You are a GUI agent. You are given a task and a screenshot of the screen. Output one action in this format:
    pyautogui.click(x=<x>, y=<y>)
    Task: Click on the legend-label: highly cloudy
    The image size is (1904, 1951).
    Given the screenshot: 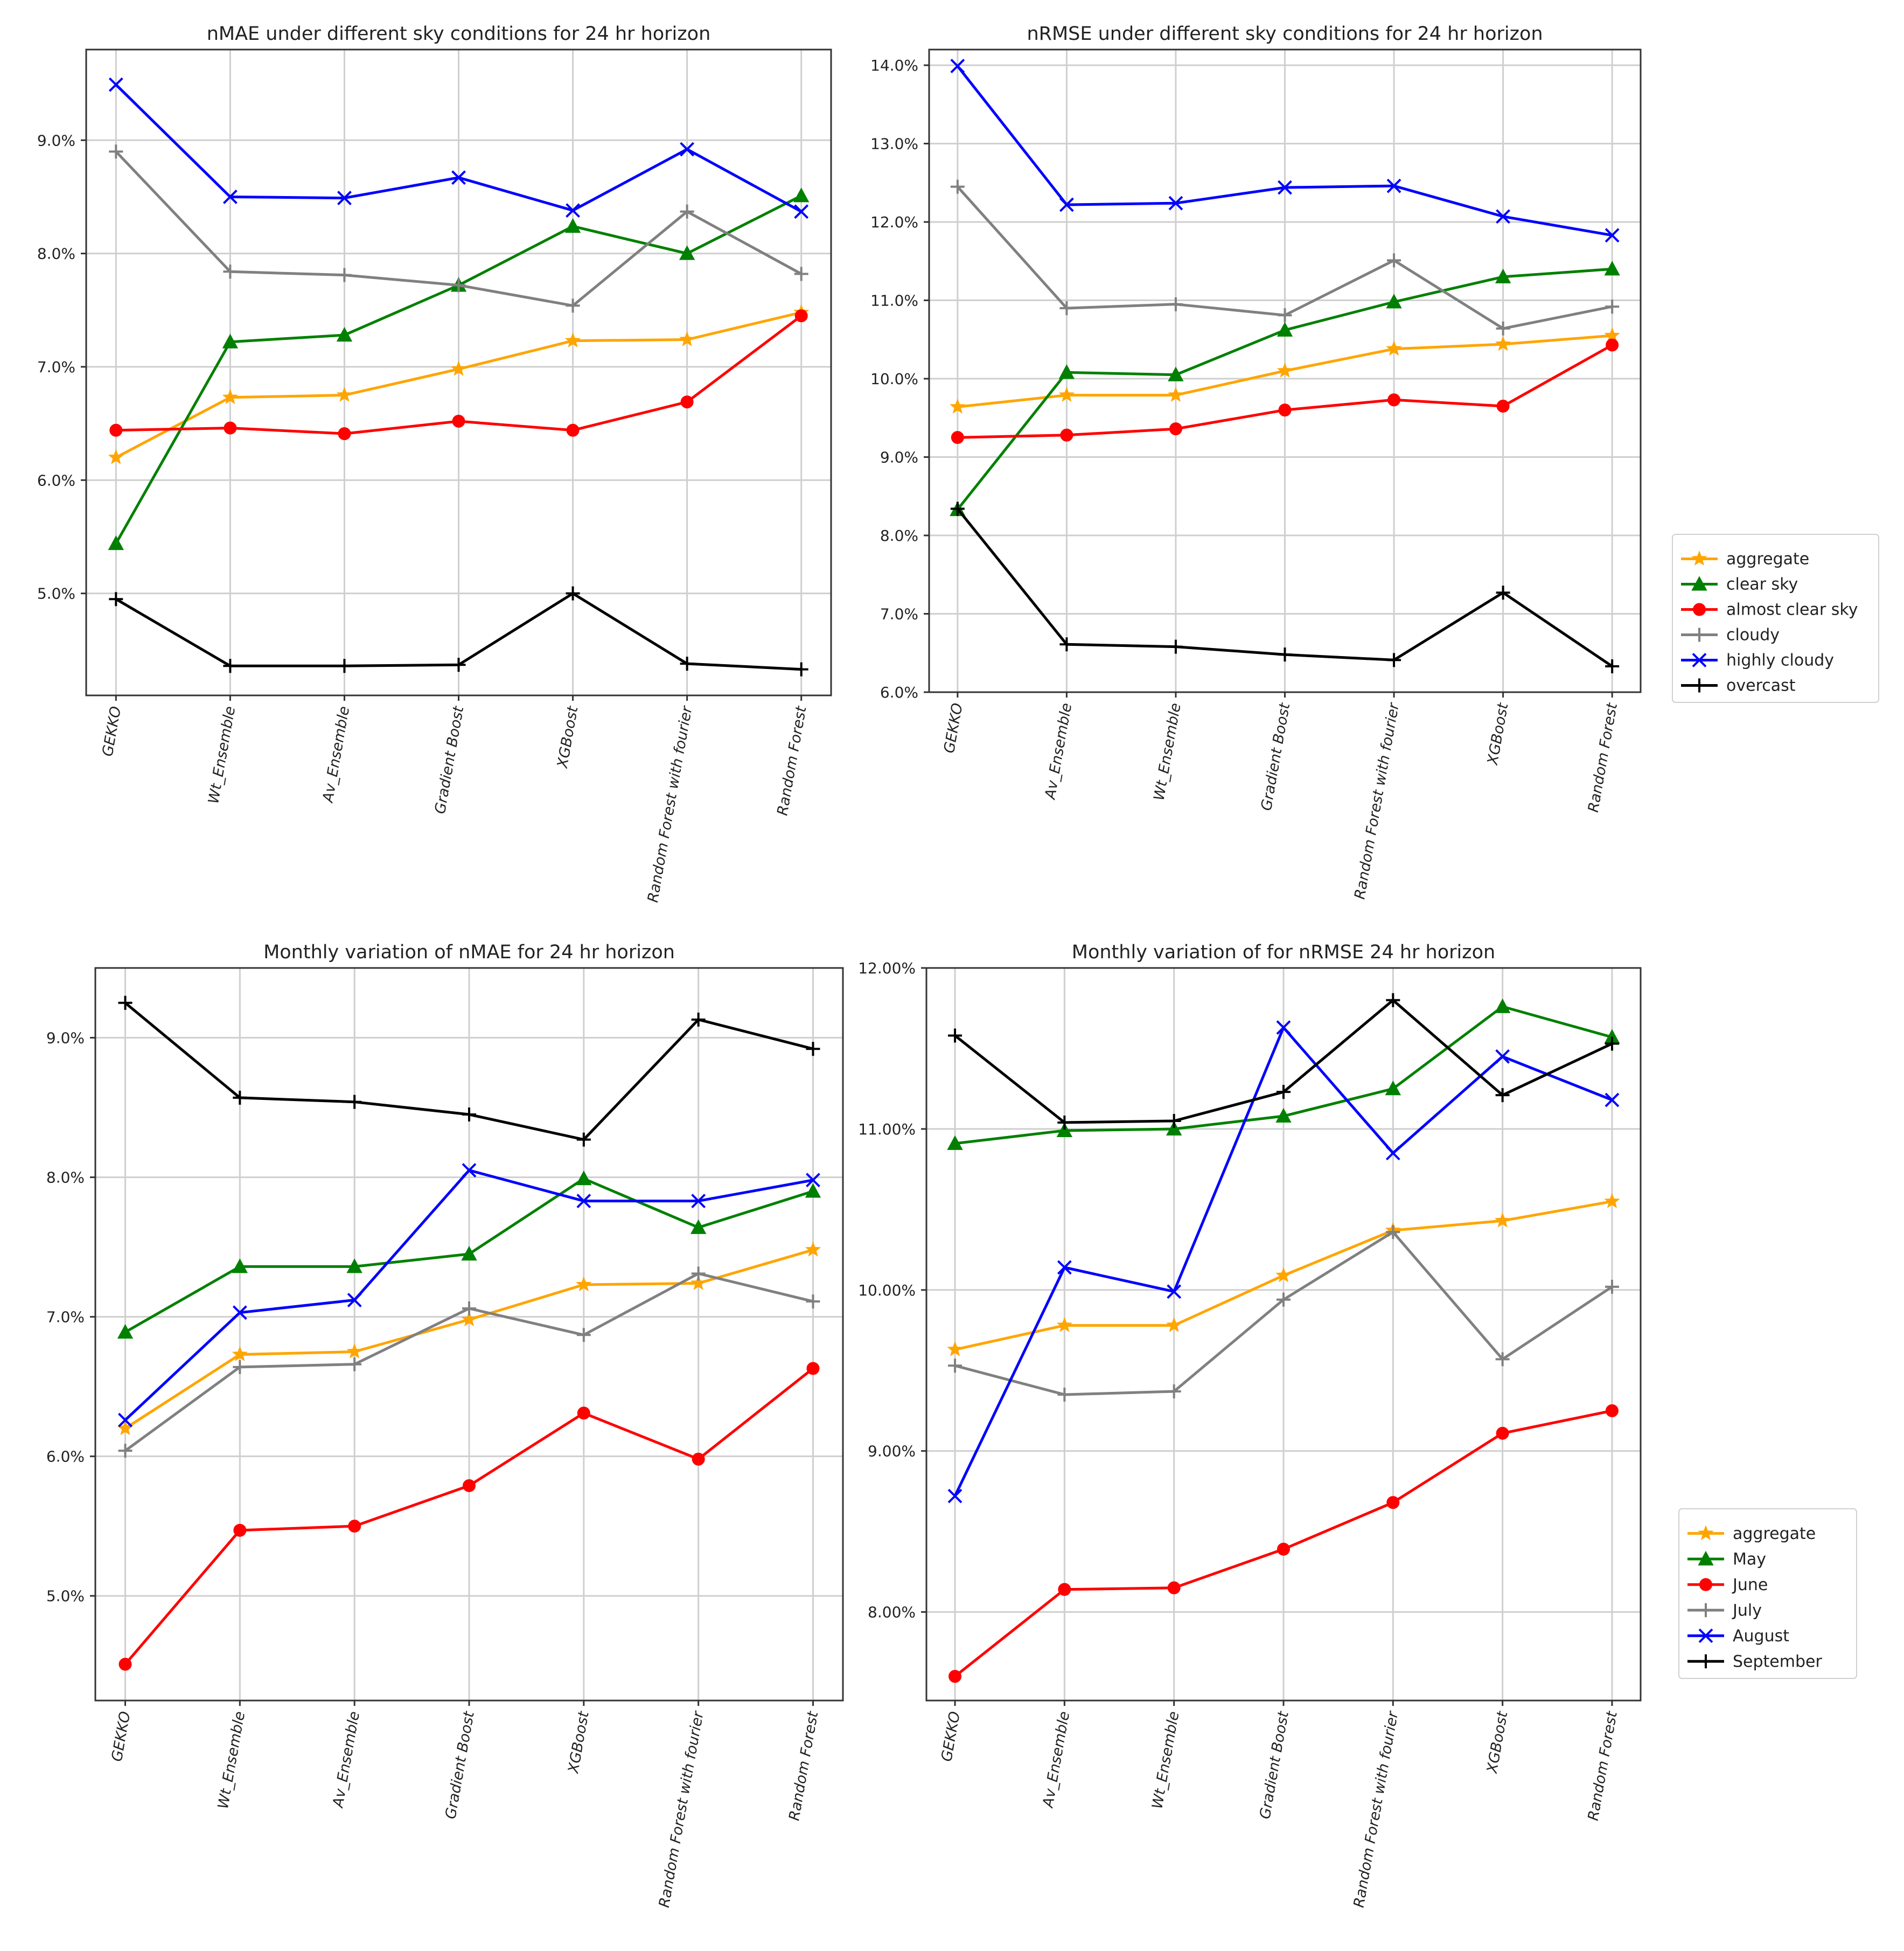 What is the action you would take?
    pyautogui.click(x=1780, y=660)
    